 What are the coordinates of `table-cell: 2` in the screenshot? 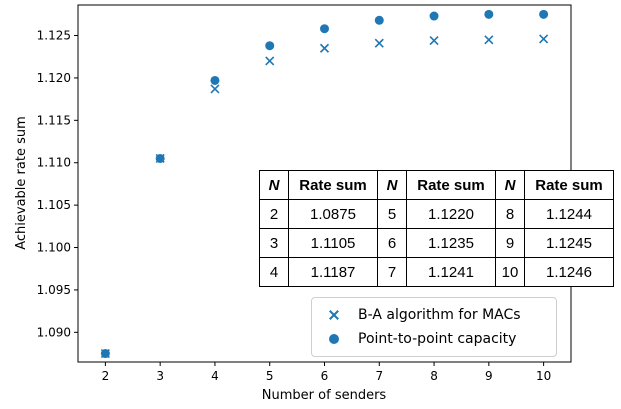 It's located at (274, 214).